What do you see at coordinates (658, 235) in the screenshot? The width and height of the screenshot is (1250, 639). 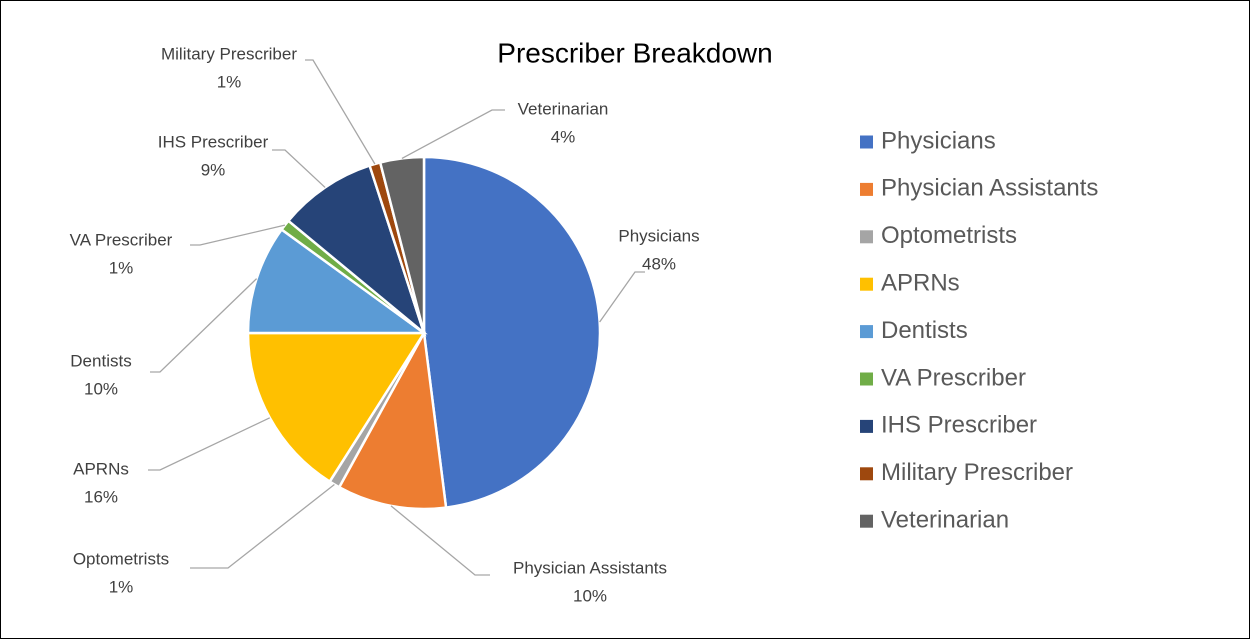 I see `data-label-name: Physicians` at bounding box center [658, 235].